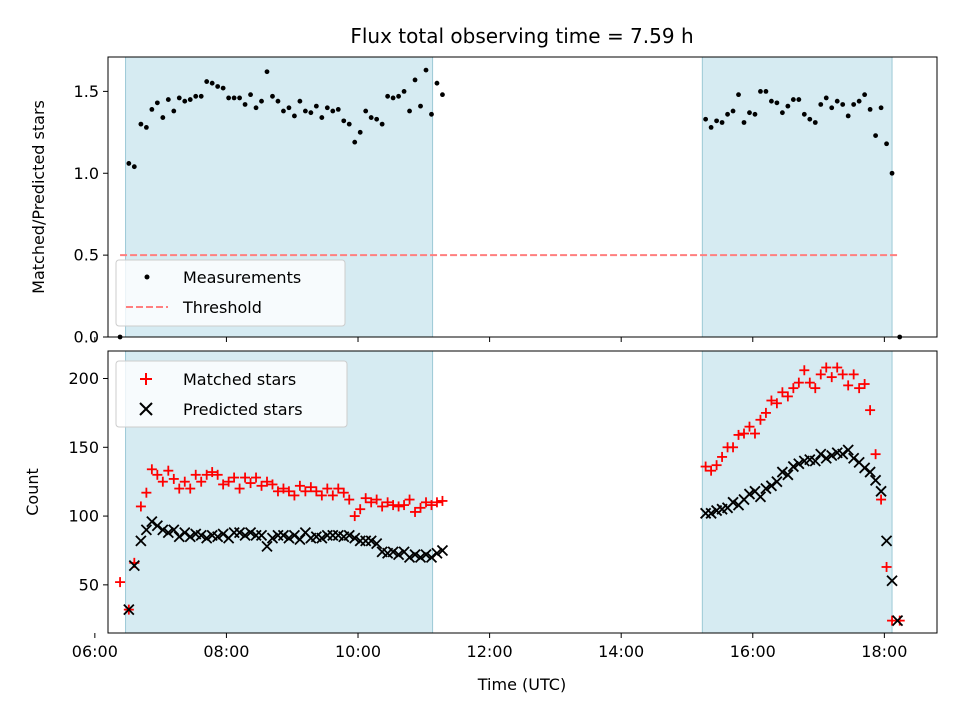 Image resolution: width=960 pixels, height=720 pixels. Describe the element at coordinates (621, 651) in the screenshot. I see `x-tick-label: 14:00` at that location.